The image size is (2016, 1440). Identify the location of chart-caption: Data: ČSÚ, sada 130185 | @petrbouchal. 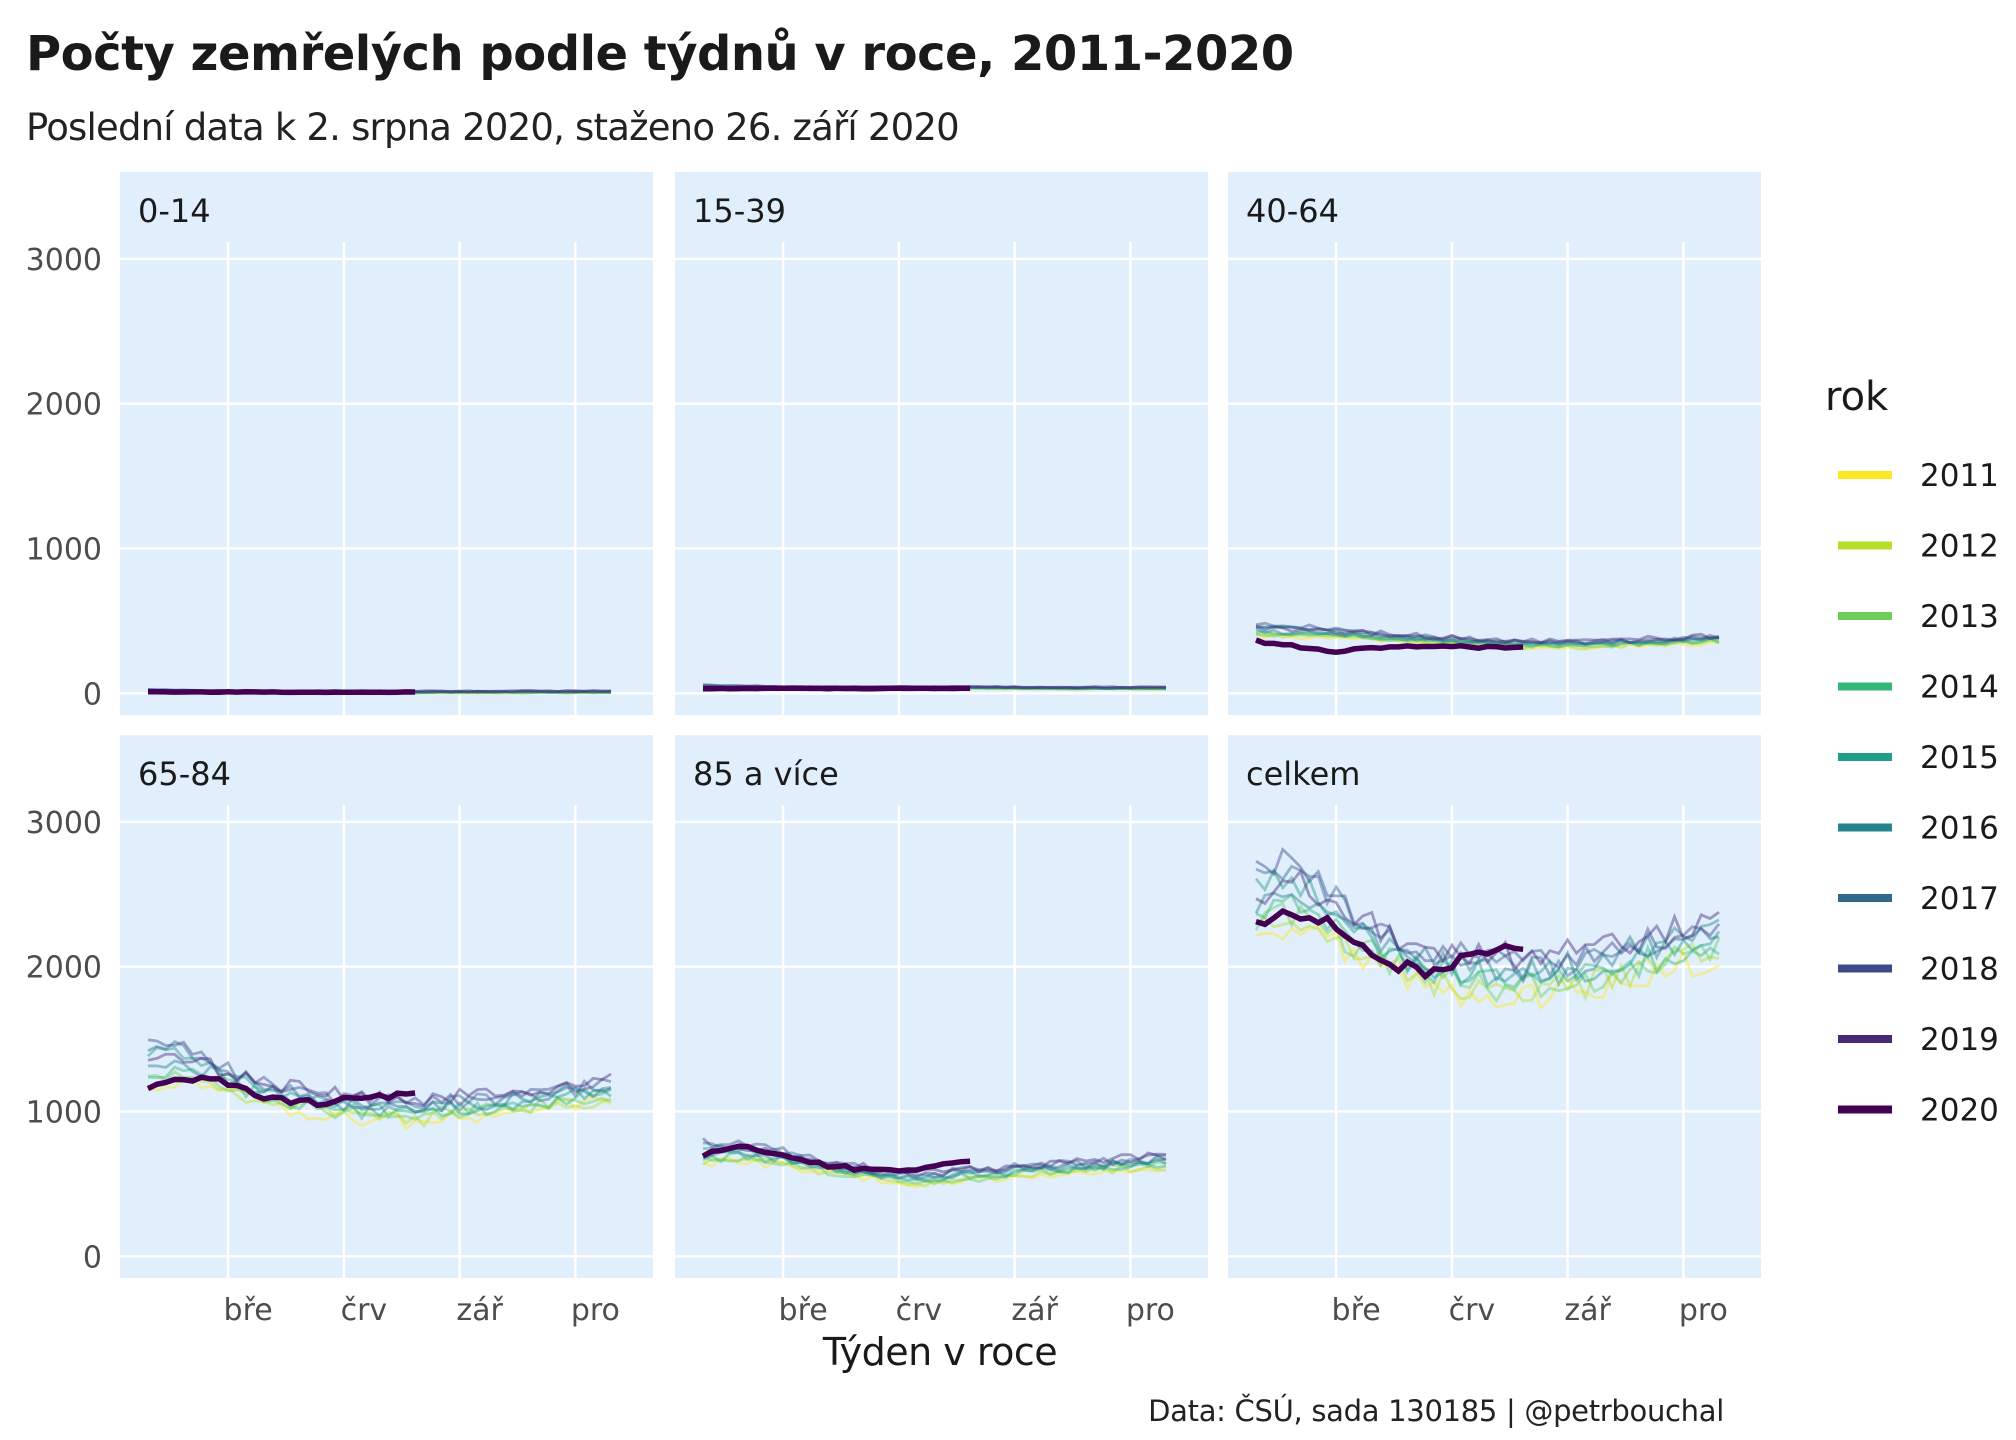
(1436, 1411).